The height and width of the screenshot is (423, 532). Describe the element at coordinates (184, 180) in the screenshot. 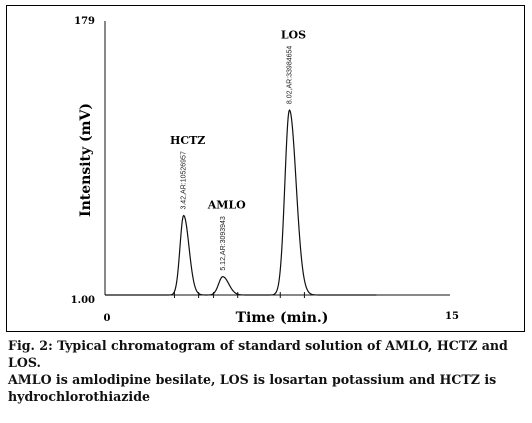

I see `peak-annotation-hctz: 3.42,AR:10526957` at that location.